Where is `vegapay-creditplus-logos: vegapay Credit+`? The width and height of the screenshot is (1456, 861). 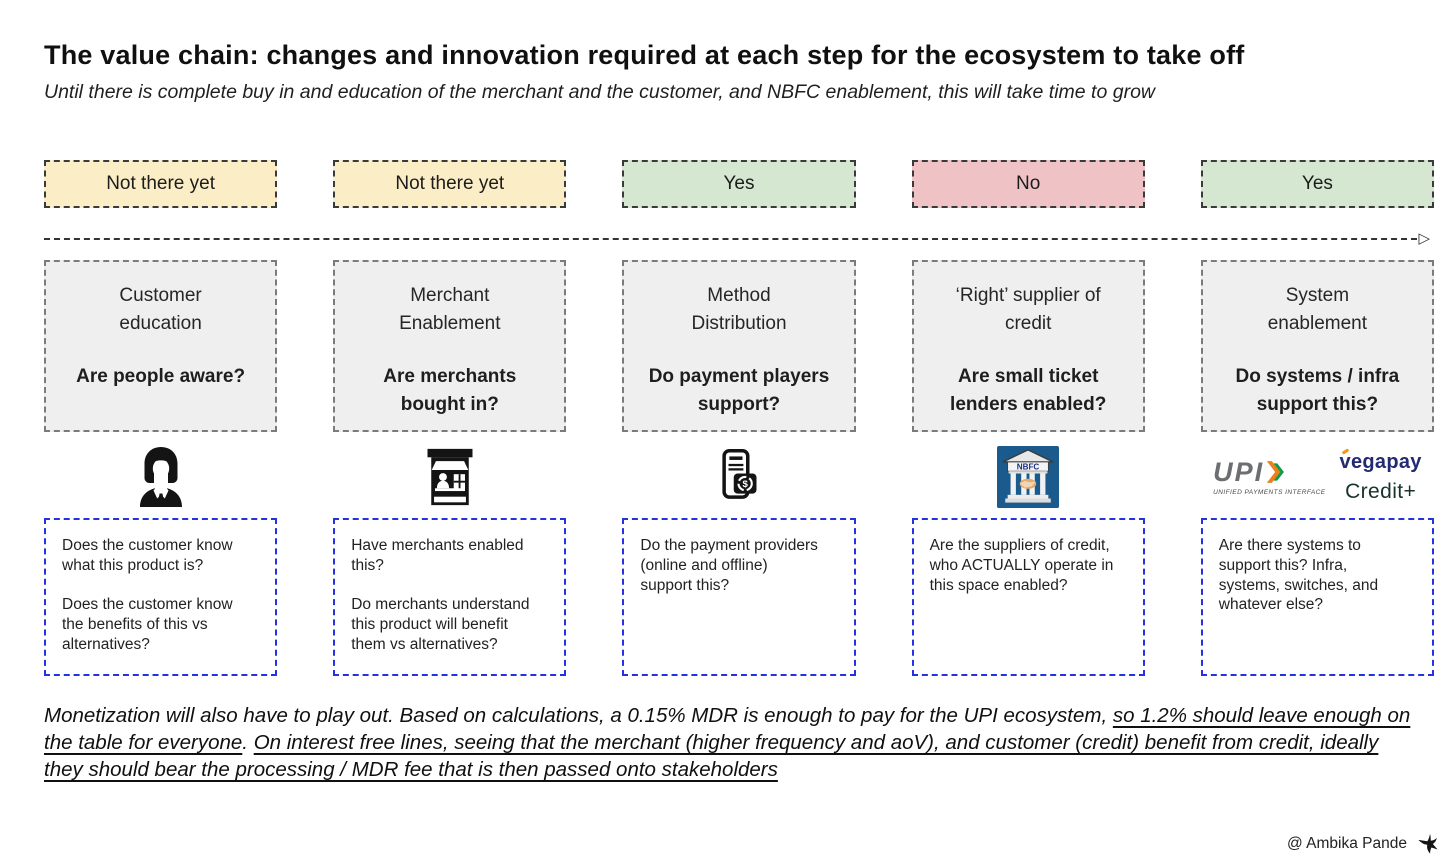 vegapay-creditplus-logos: vegapay Credit+ is located at coordinates (1380, 475).